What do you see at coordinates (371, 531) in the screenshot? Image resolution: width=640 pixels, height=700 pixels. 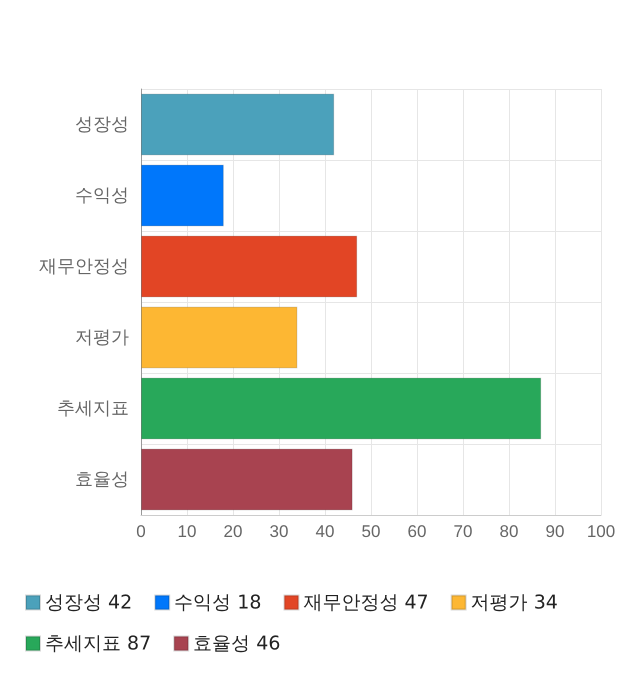 I see `x-tick-label: 50` at bounding box center [371, 531].